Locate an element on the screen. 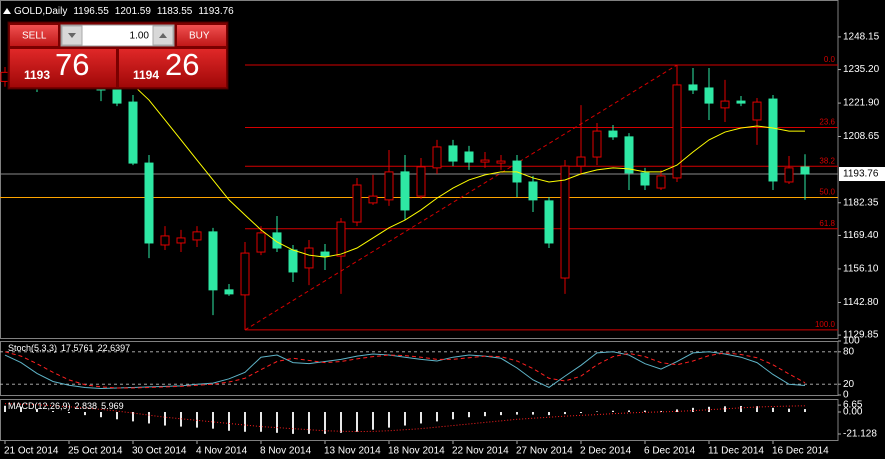 Image resolution: width=885 pixels, height=459 pixels. bid-pips: 76 is located at coordinates (72, 64).